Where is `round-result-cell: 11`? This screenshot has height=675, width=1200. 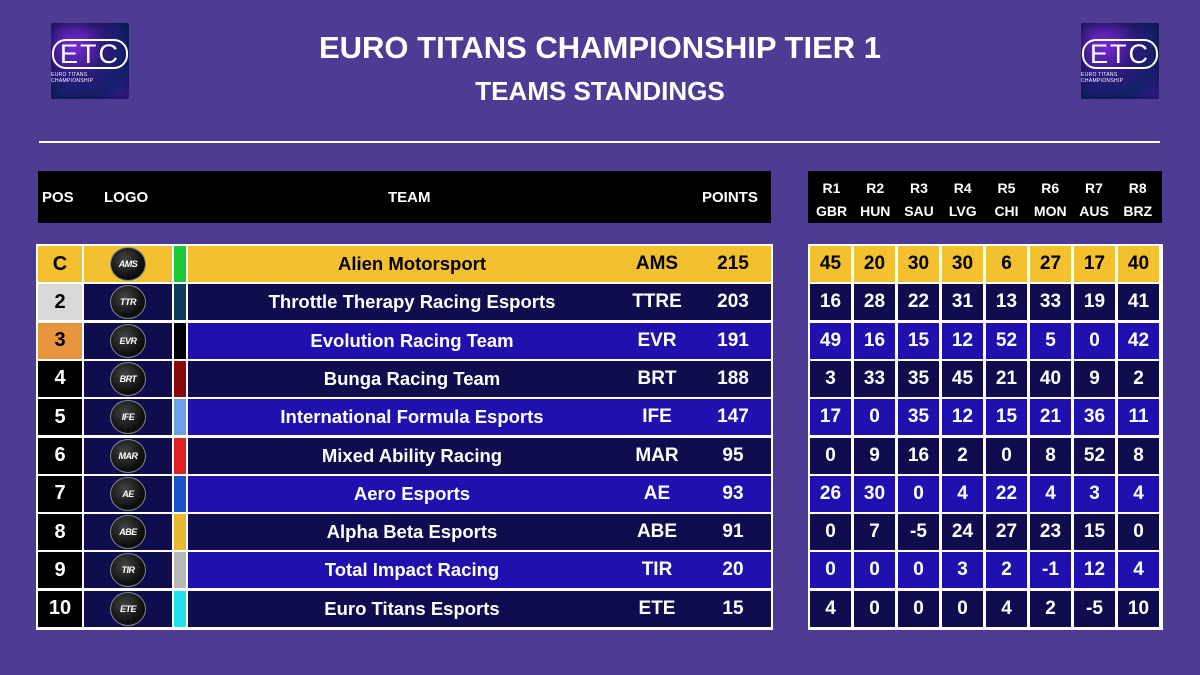
round-result-cell: 11 is located at coordinates (1138, 417).